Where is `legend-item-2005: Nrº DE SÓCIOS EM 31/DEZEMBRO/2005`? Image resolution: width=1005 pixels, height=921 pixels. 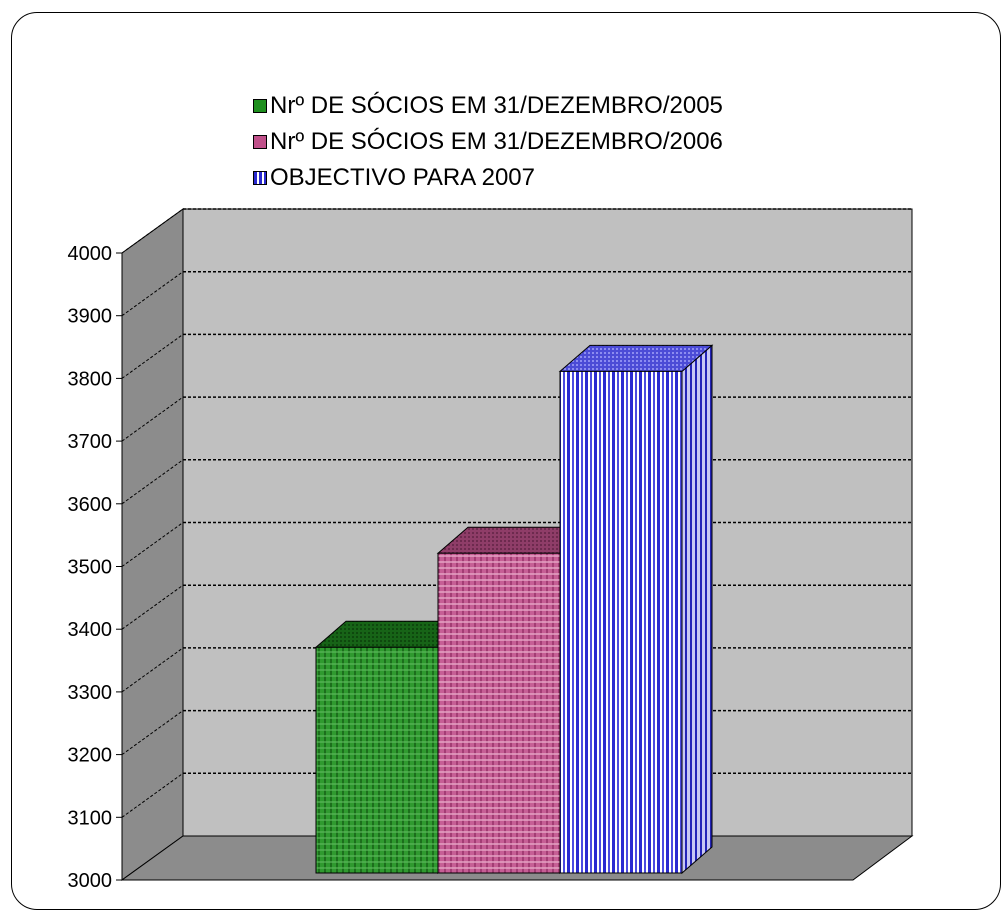
legend-item-2005: Nrº DE SÓCIOS EM 31/DEZEMBRO/2005 is located at coordinates (488, 106).